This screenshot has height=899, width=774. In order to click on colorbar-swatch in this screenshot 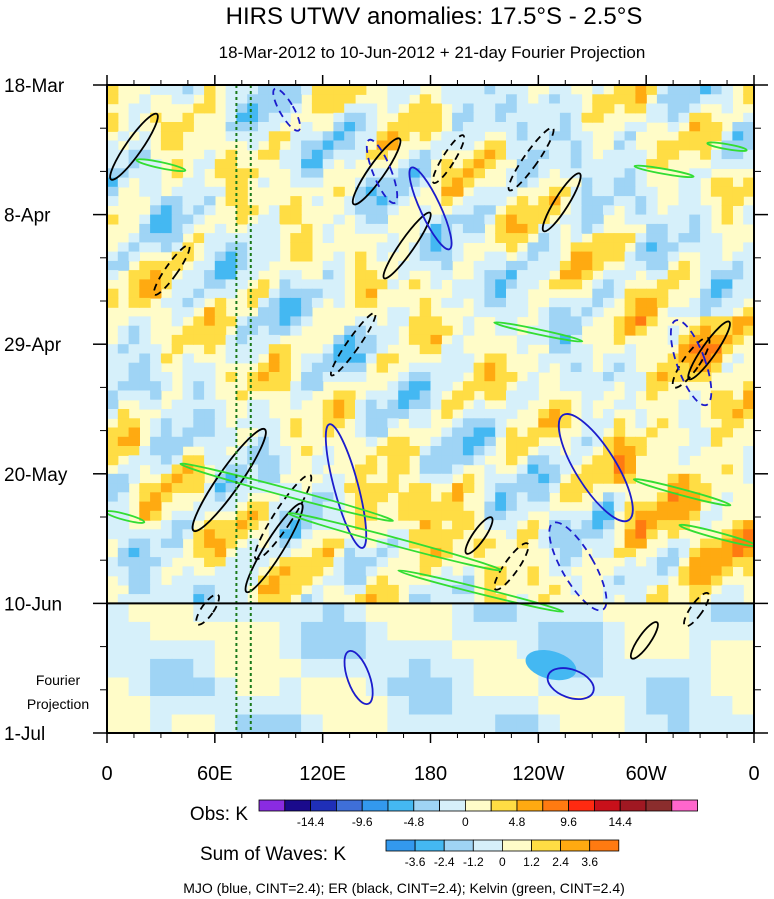, I will do `click(401, 805)`.